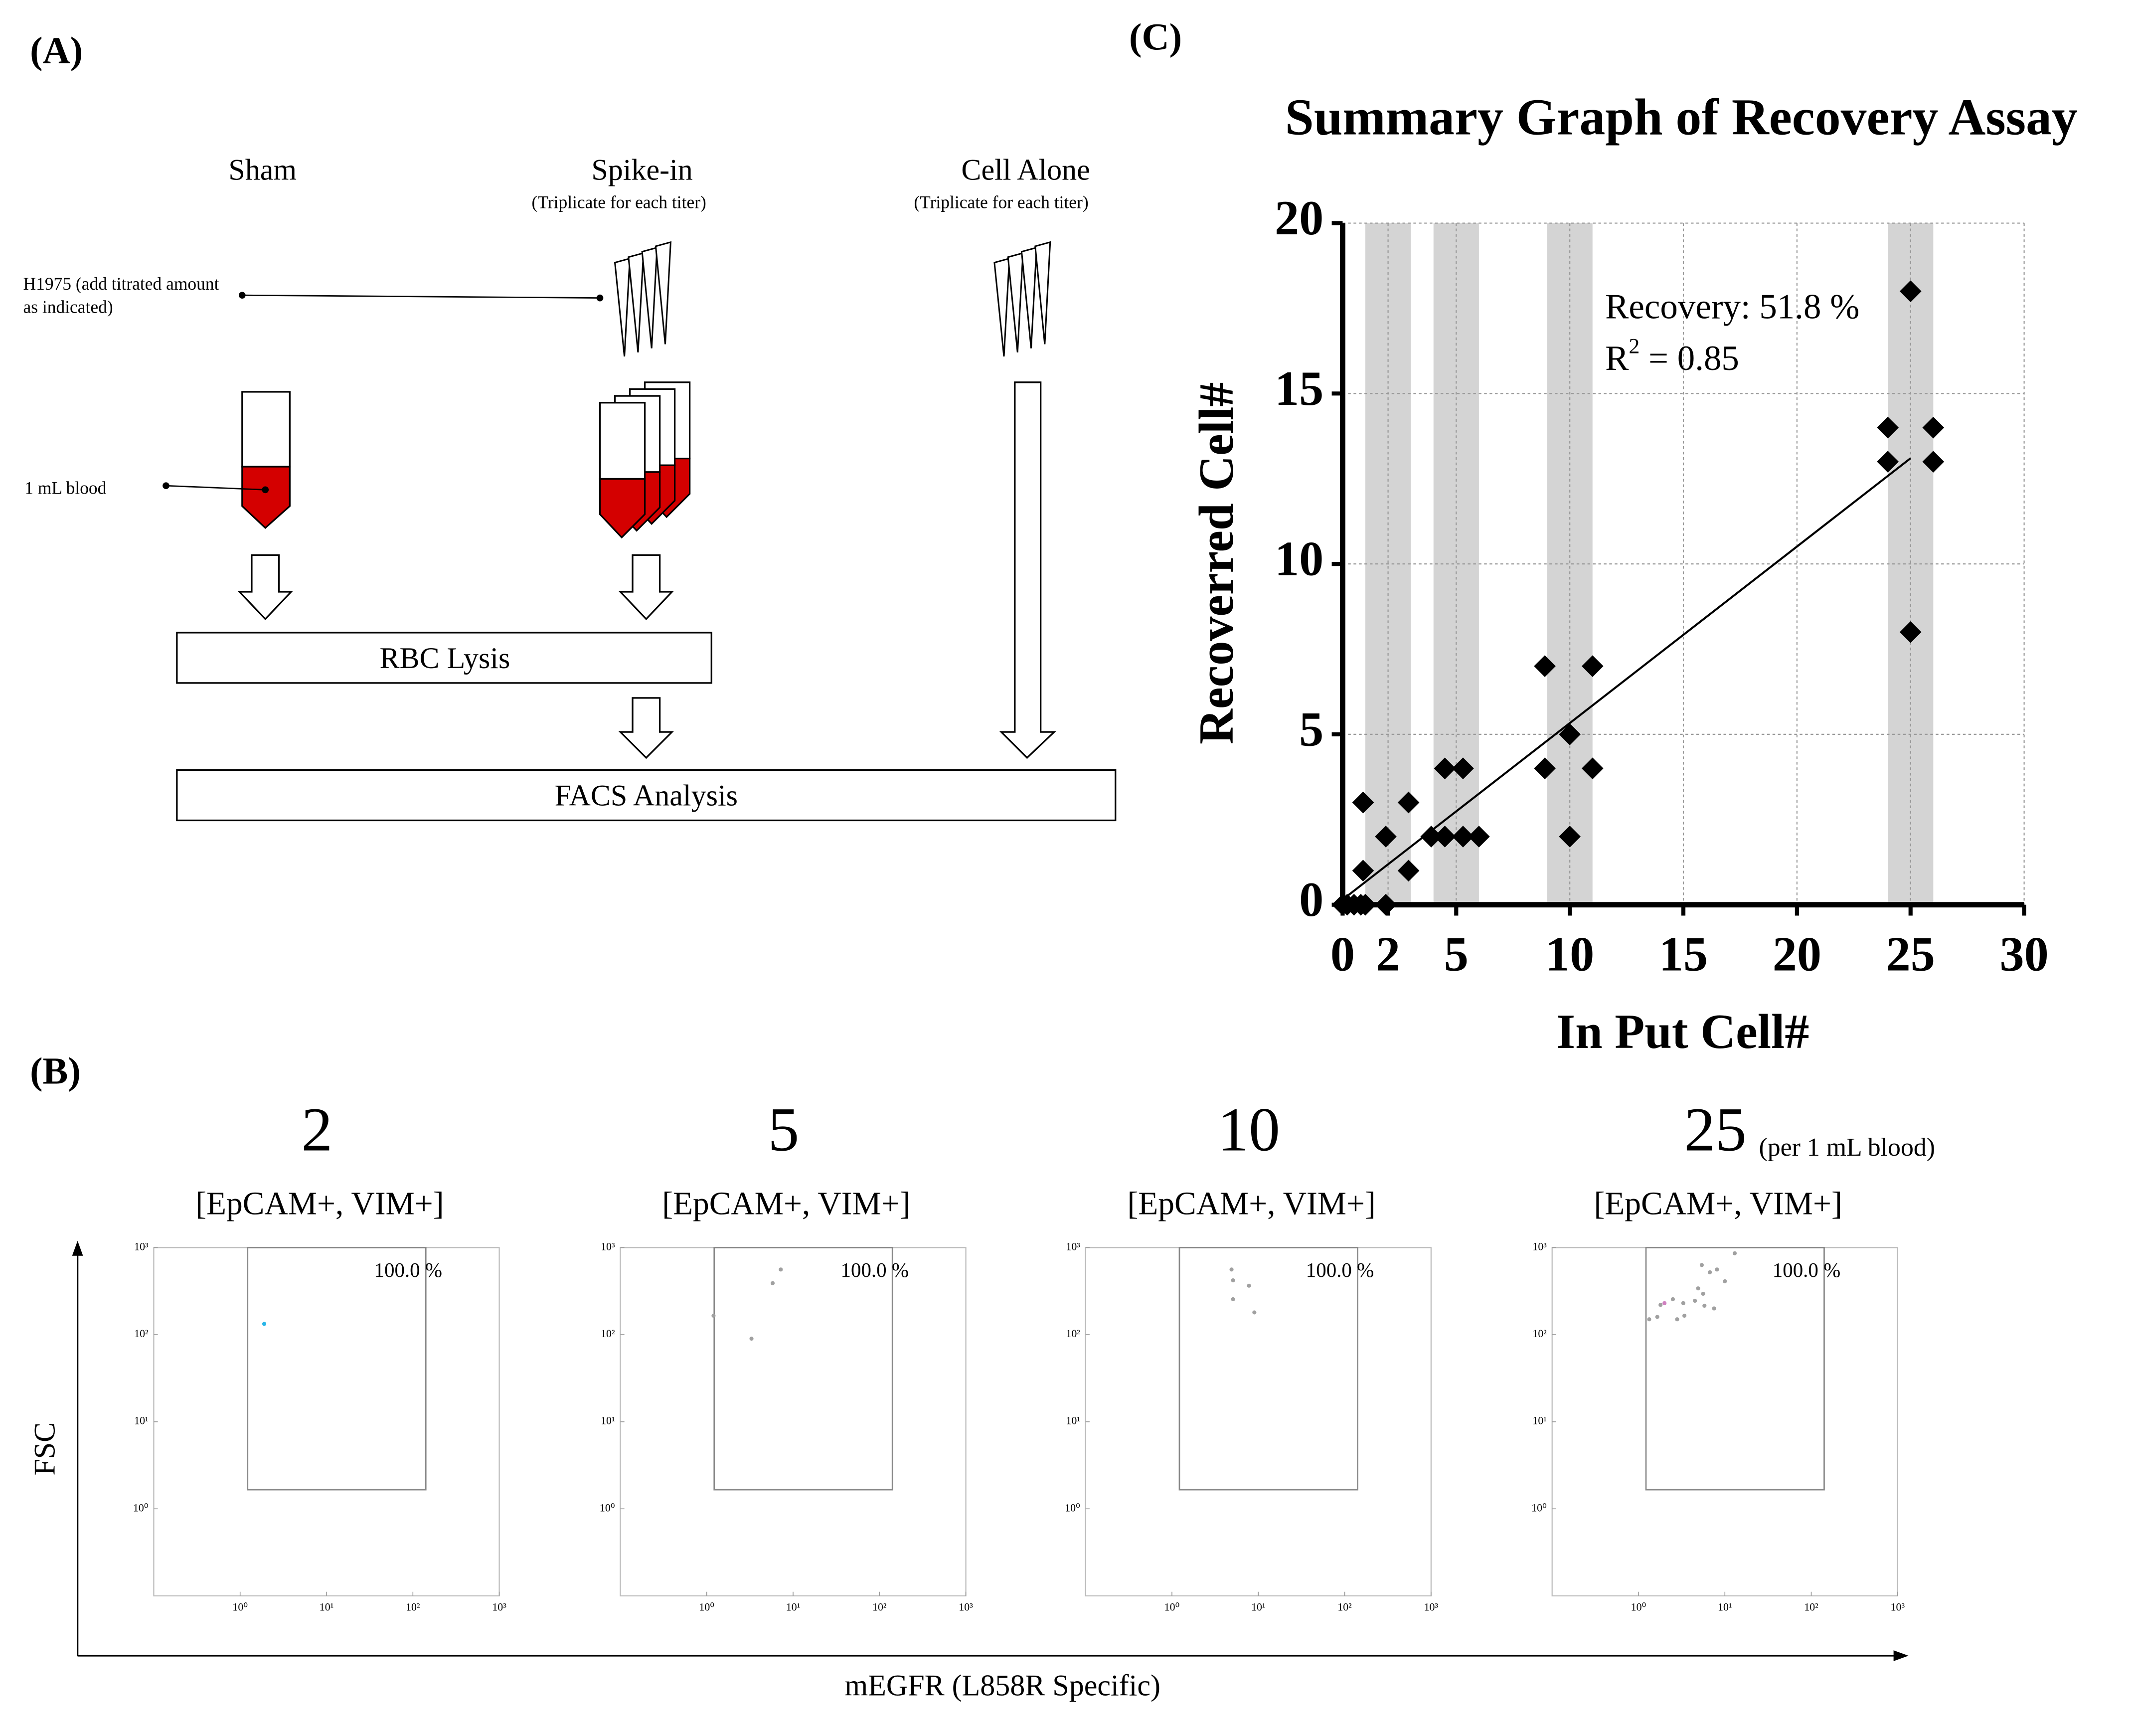 The image size is (2133, 1736). What do you see at coordinates (44, 1449) in the screenshot?
I see `axis-label: FSC` at bounding box center [44, 1449].